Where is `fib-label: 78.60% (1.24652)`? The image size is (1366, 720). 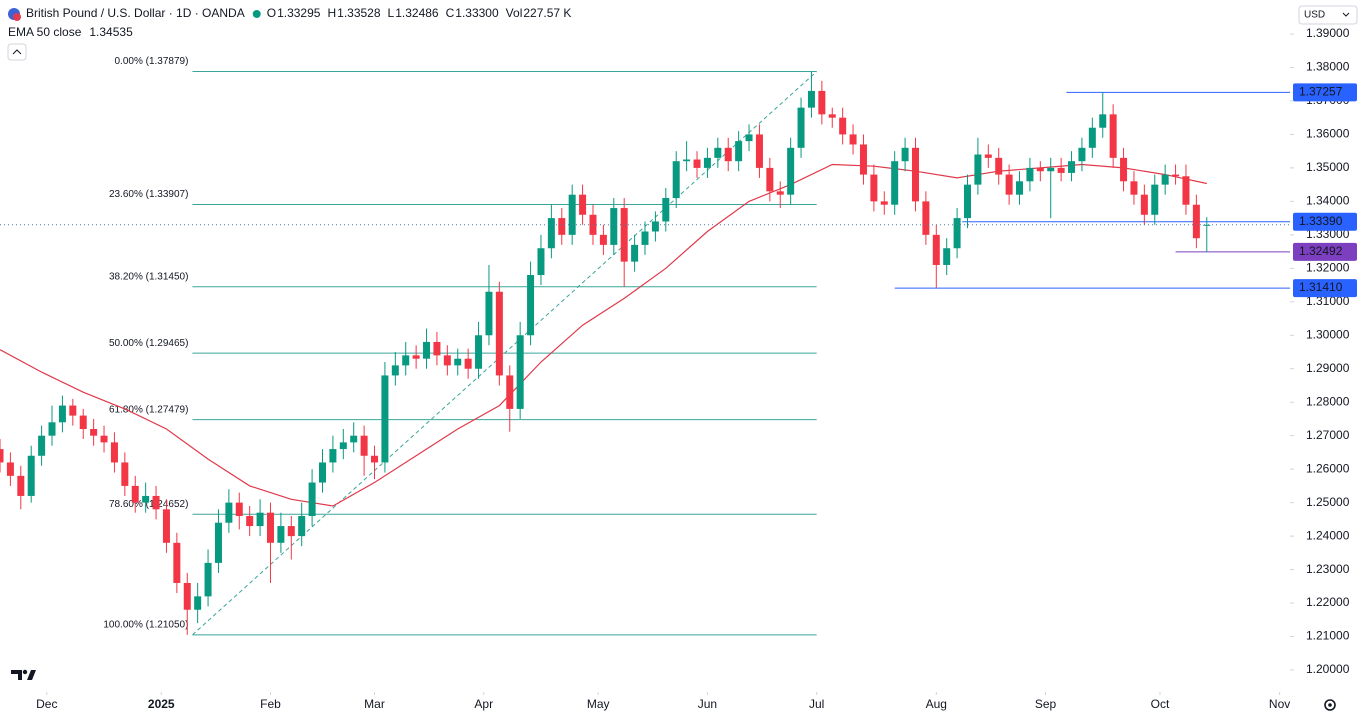 fib-label: 78.60% (1.24652) is located at coordinates (149, 504).